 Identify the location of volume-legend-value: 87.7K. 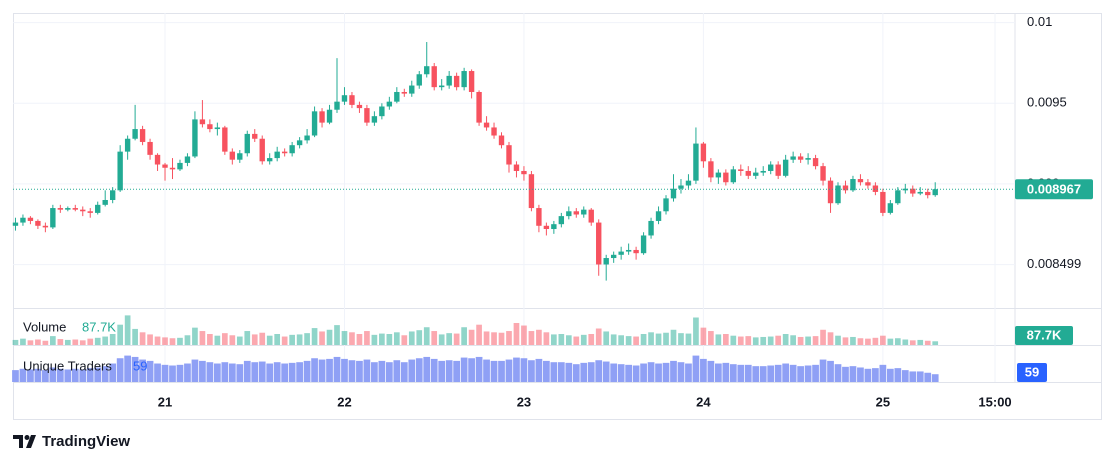
(99, 326).